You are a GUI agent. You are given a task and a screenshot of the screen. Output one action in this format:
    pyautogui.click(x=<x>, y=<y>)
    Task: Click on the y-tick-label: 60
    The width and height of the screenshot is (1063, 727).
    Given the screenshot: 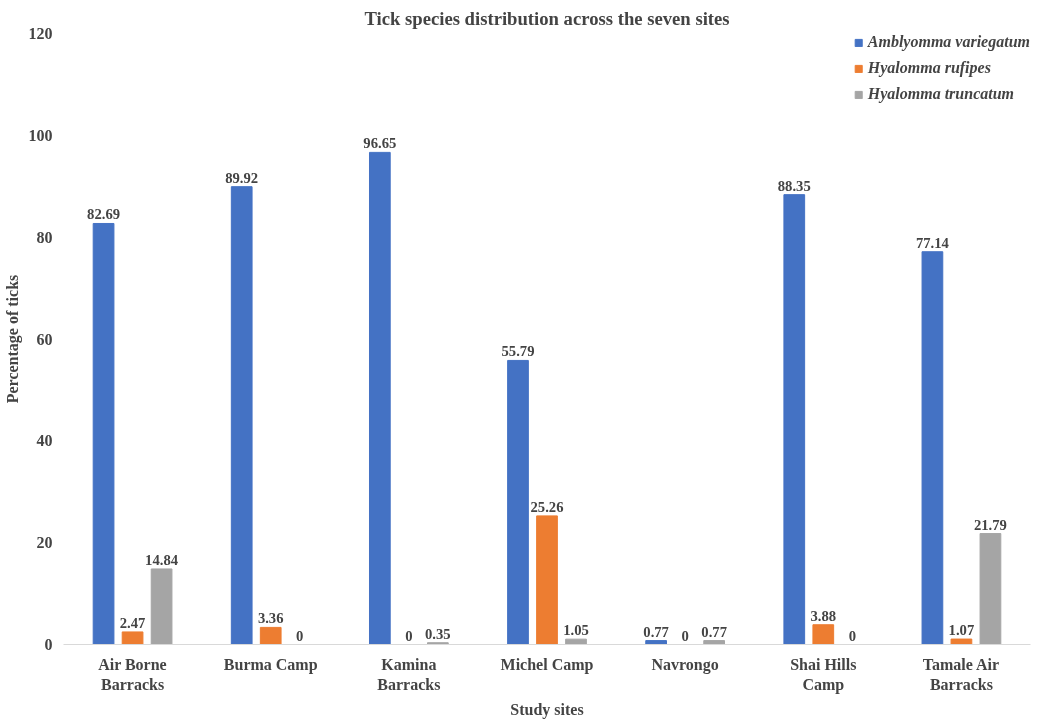 What is the action you would take?
    pyautogui.click(x=44, y=339)
    